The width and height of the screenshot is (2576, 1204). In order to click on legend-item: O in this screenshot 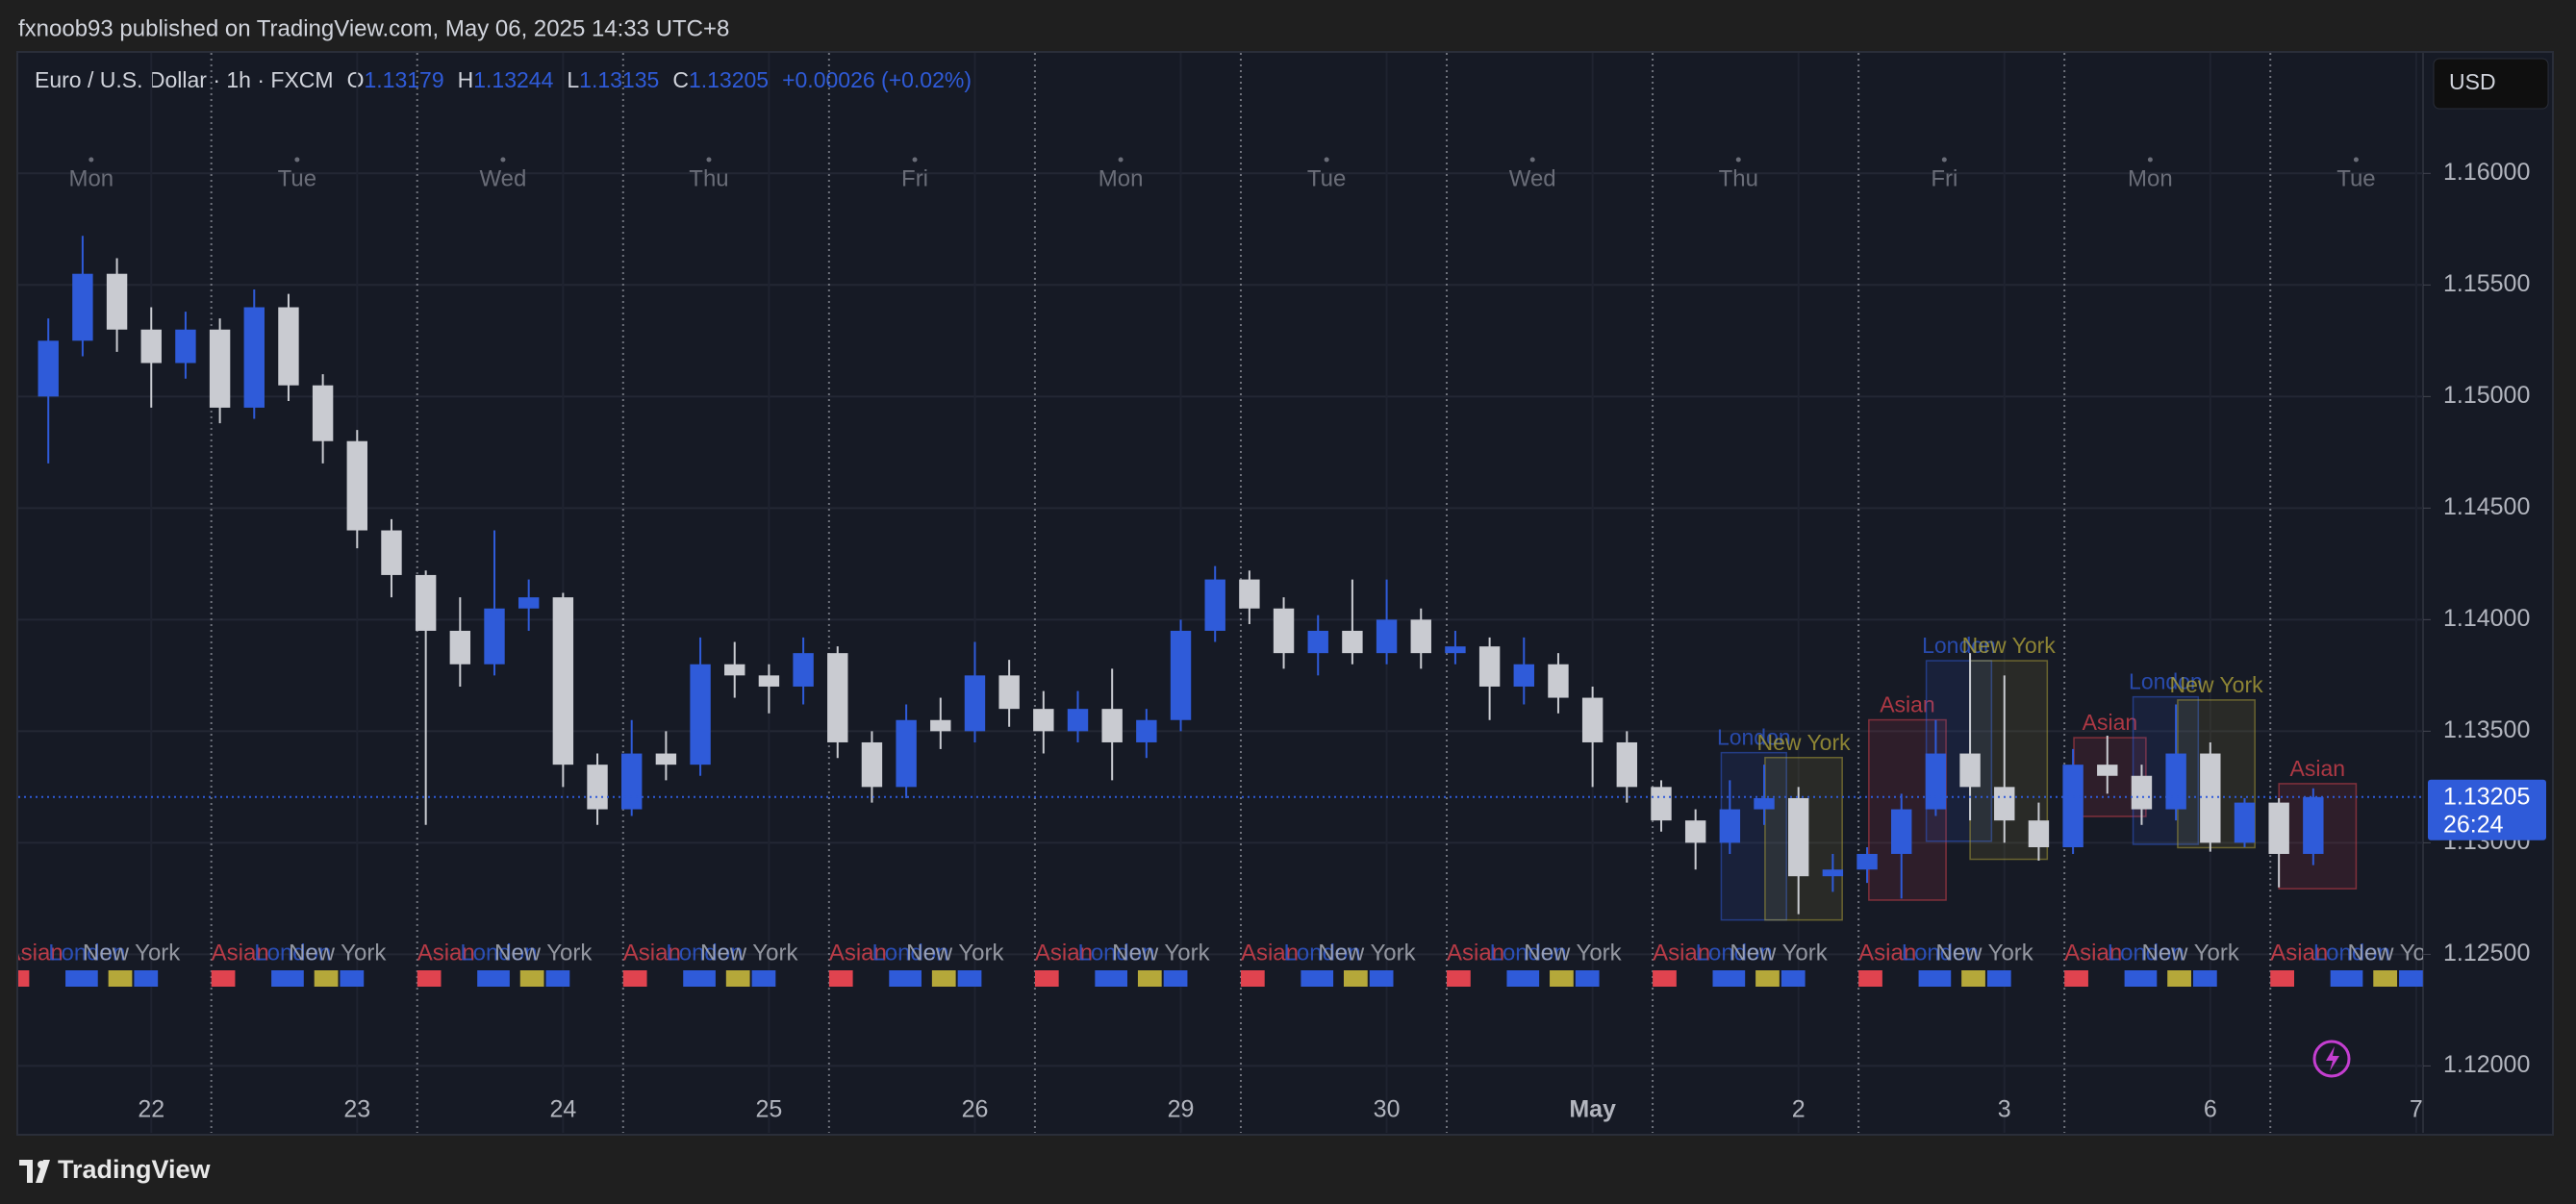, I will do `click(356, 79)`.